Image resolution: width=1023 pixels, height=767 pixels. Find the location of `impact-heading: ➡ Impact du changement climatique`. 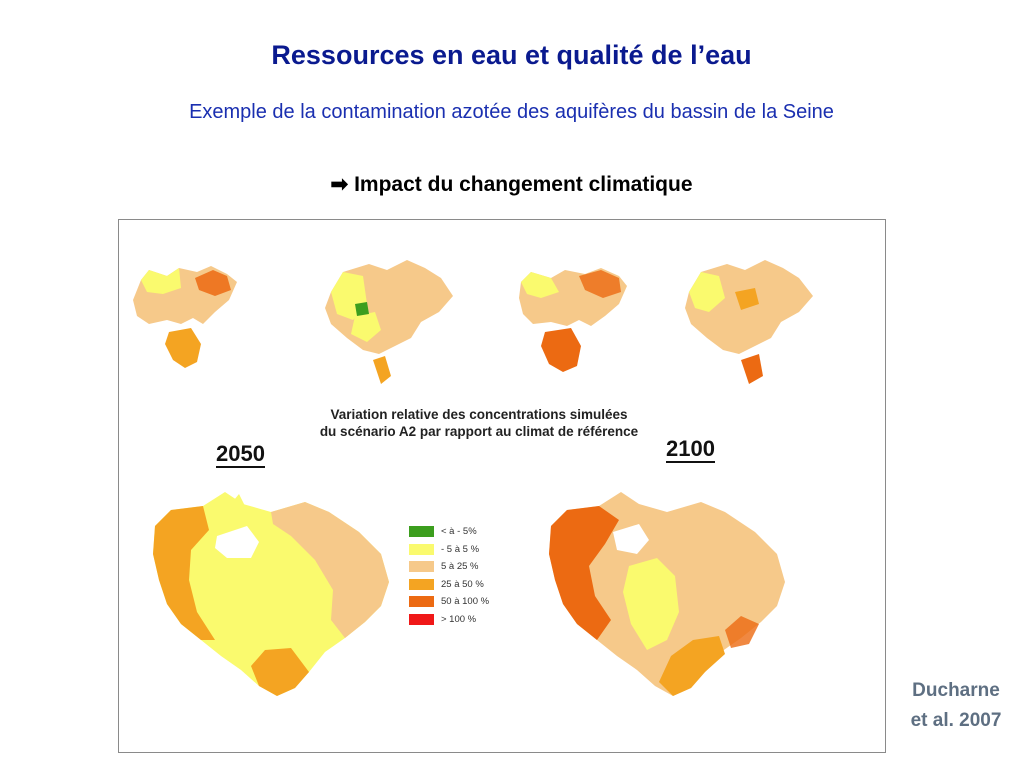

impact-heading: ➡ Impact du changement climatique is located at coordinates (511, 184).